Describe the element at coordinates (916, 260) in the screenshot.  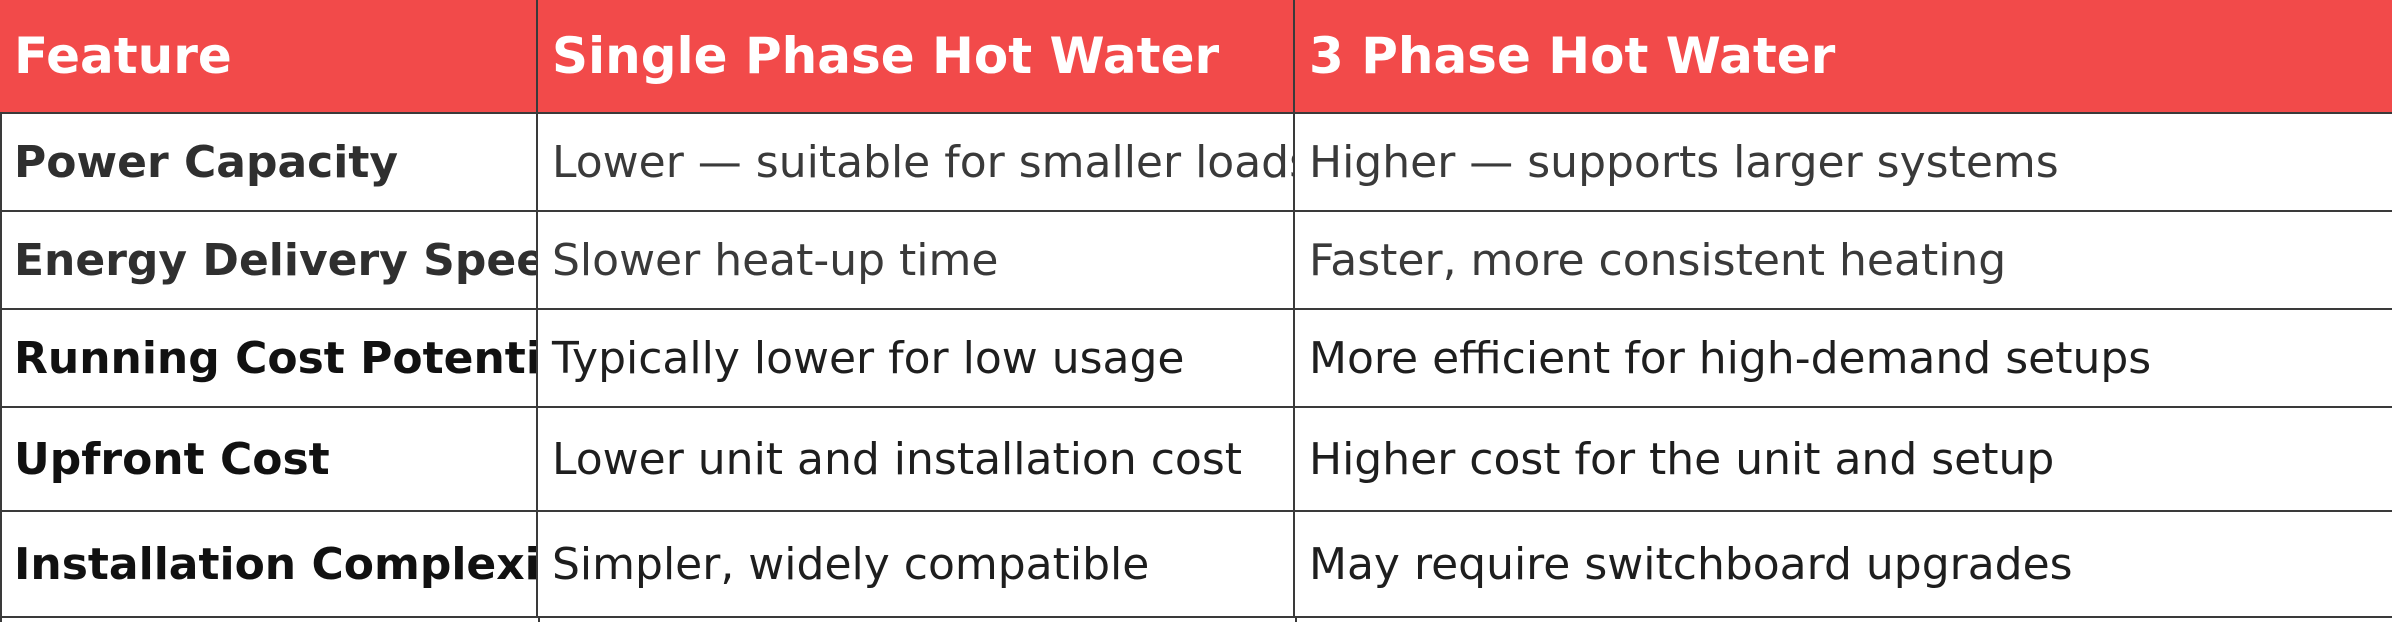
I see `single-phase-cell: Slower heat-up time` at that location.